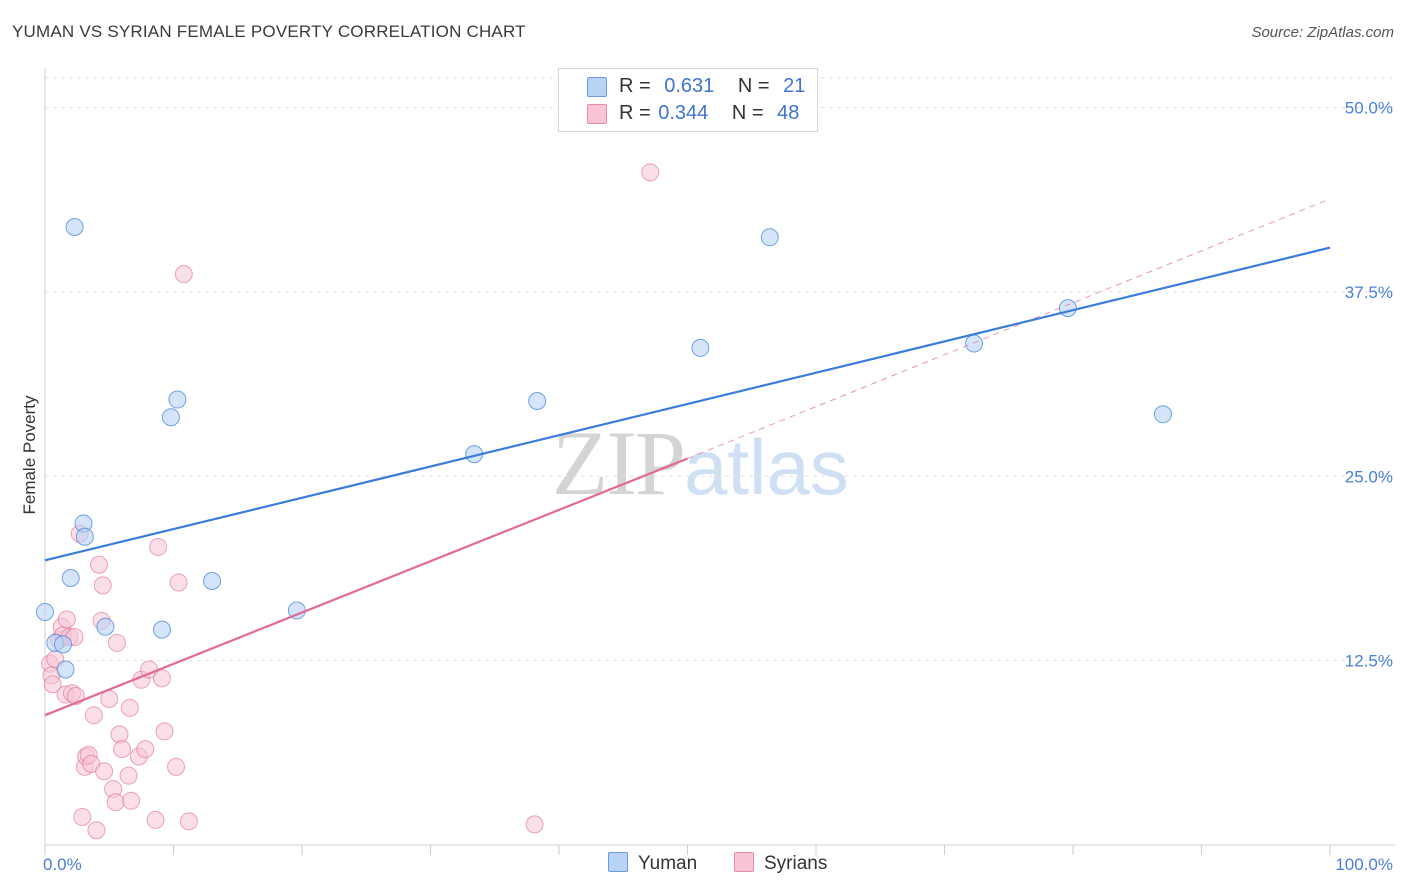 This screenshot has height=892, width=1406. I want to click on yuman-r-label: R =, so click(638, 86).